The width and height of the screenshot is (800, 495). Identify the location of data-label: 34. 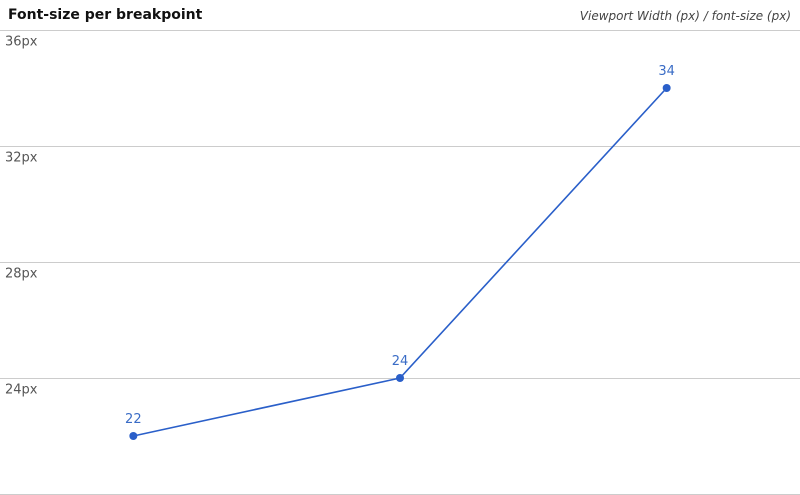
(666, 71).